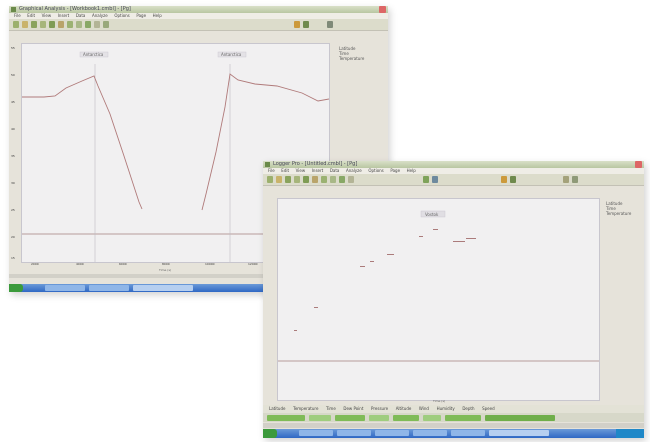 This screenshot has height=442, width=650. Describe the element at coordinates (423, 408) in the screenshot. I see `tab-wind: Wind` at that location.